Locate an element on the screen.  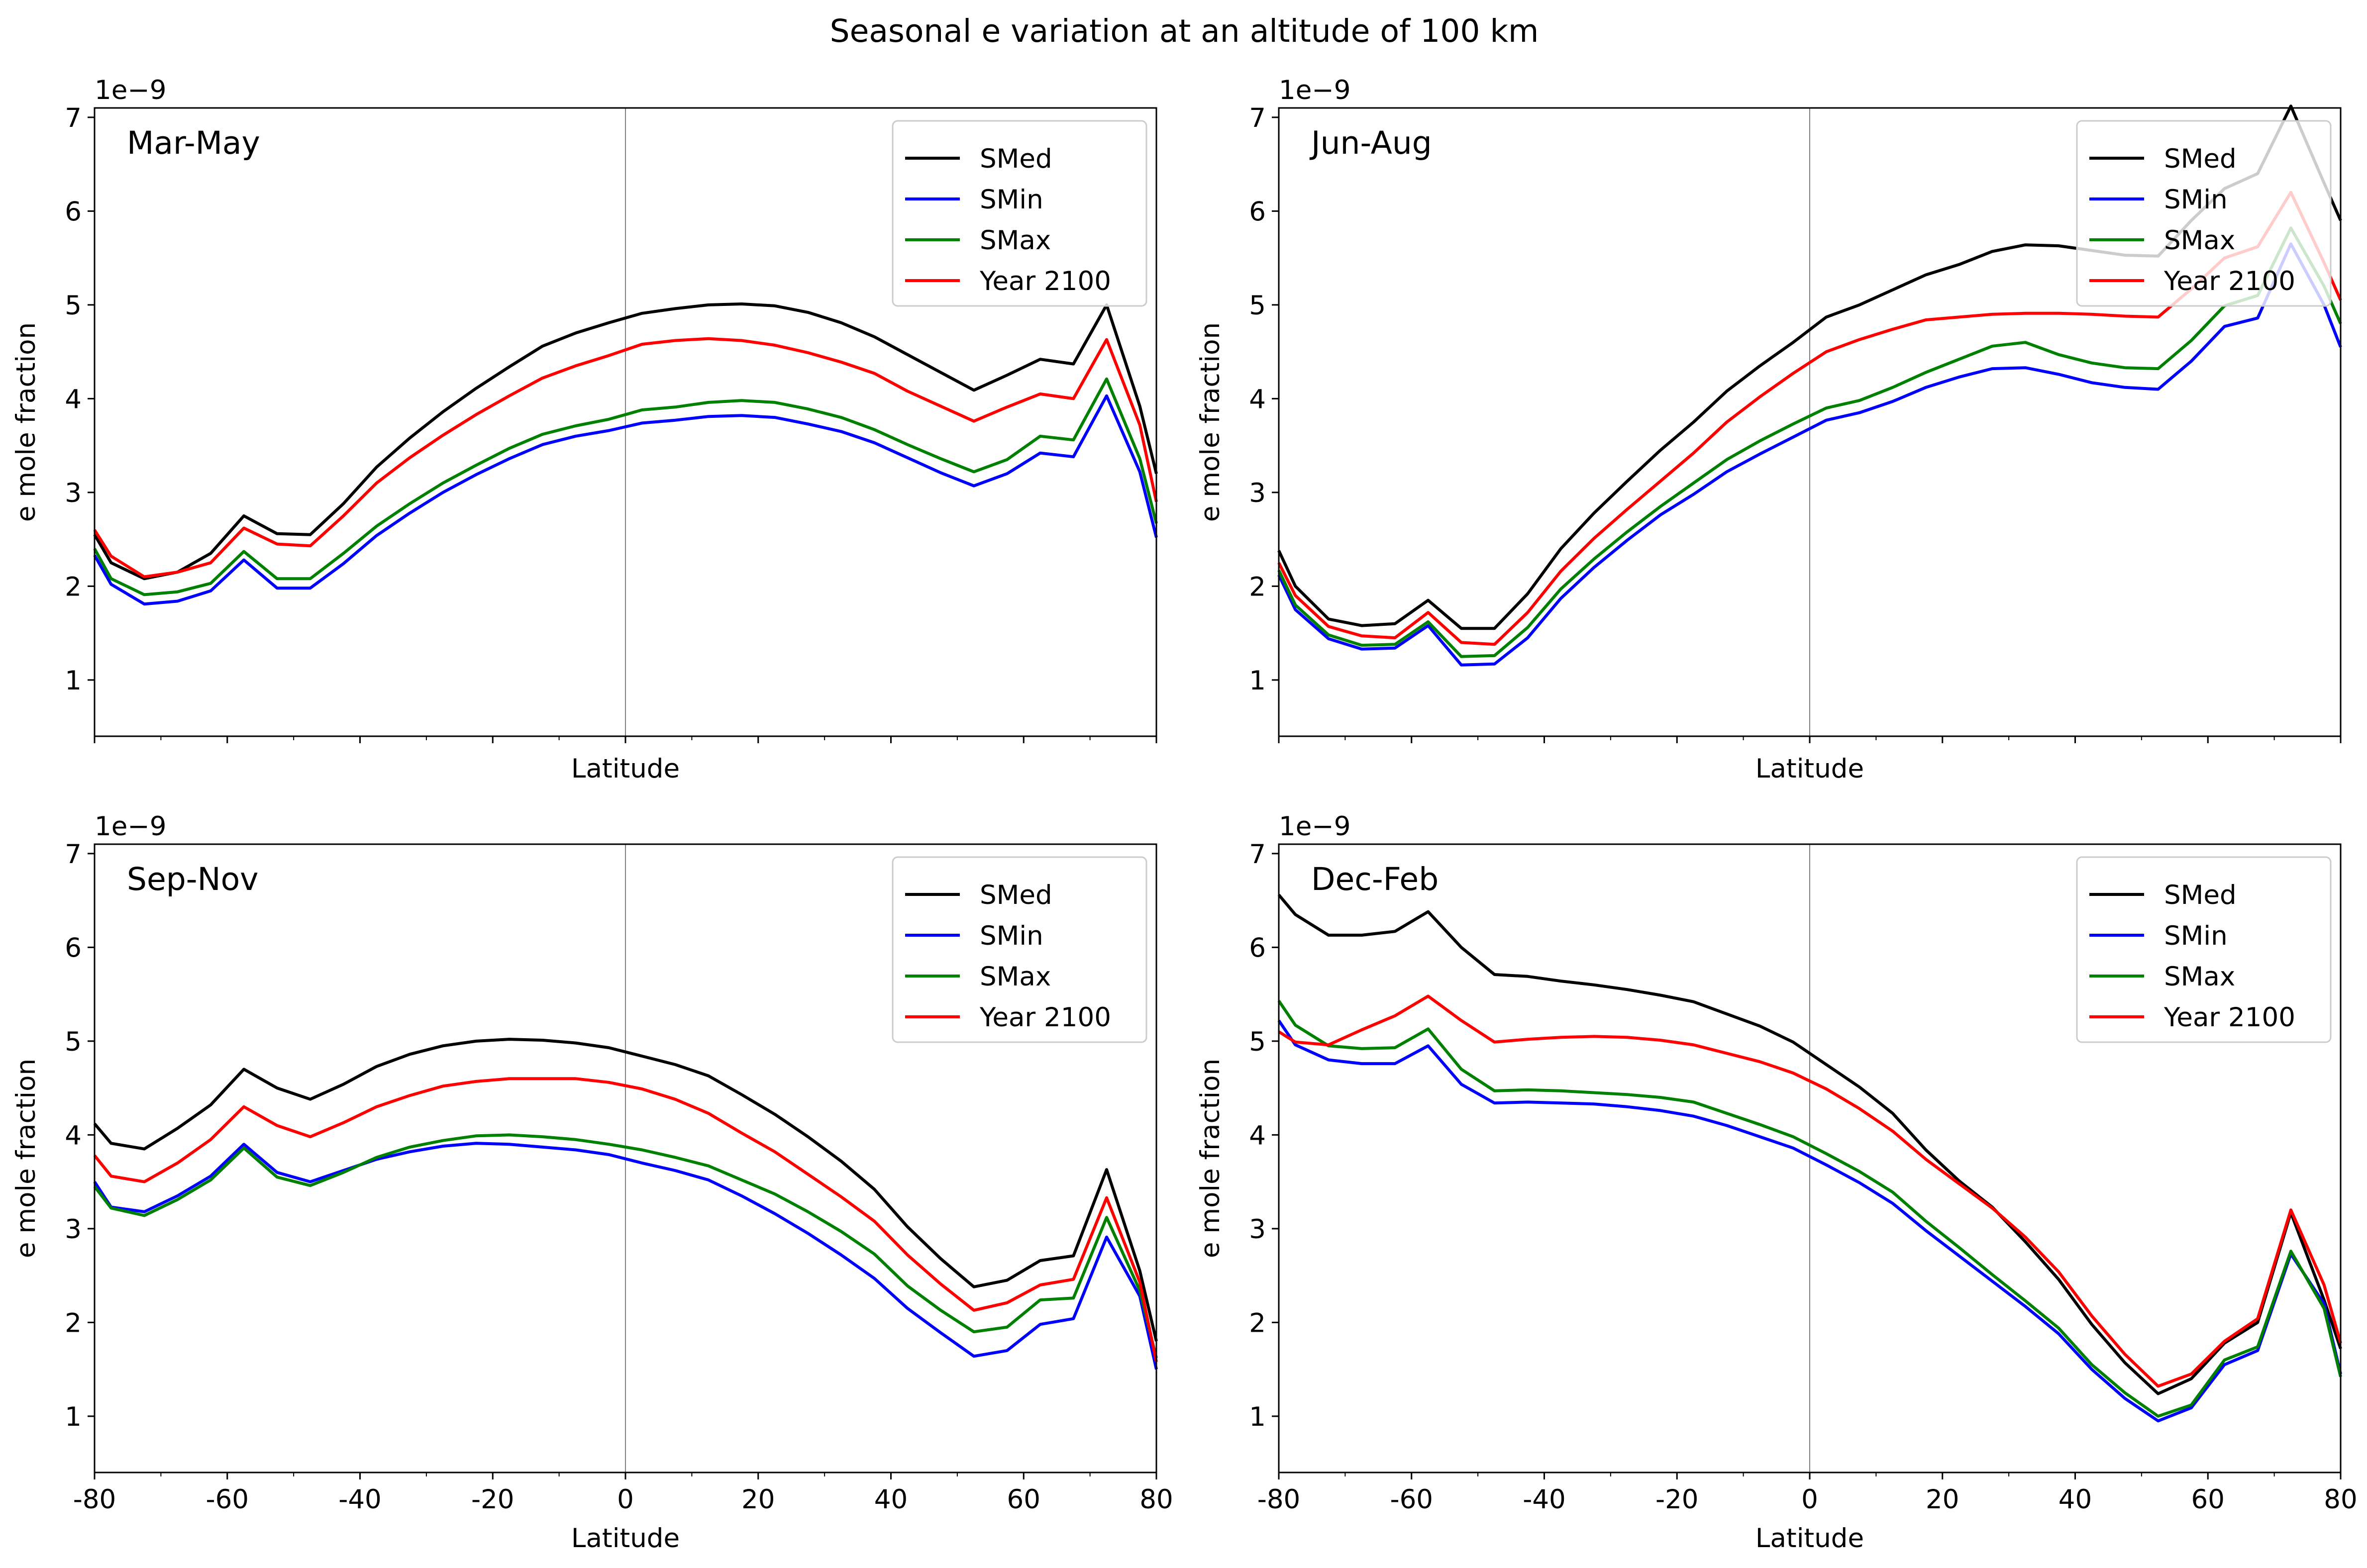
season-label: Sep-Nov is located at coordinates (193, 879).